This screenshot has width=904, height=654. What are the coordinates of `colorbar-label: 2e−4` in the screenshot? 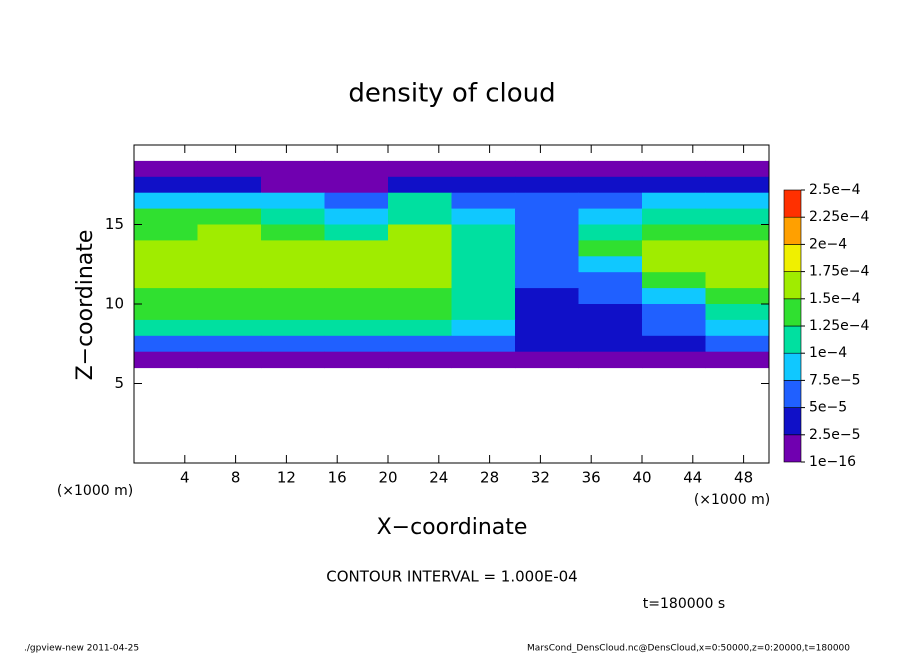 It's located at (828, 244).